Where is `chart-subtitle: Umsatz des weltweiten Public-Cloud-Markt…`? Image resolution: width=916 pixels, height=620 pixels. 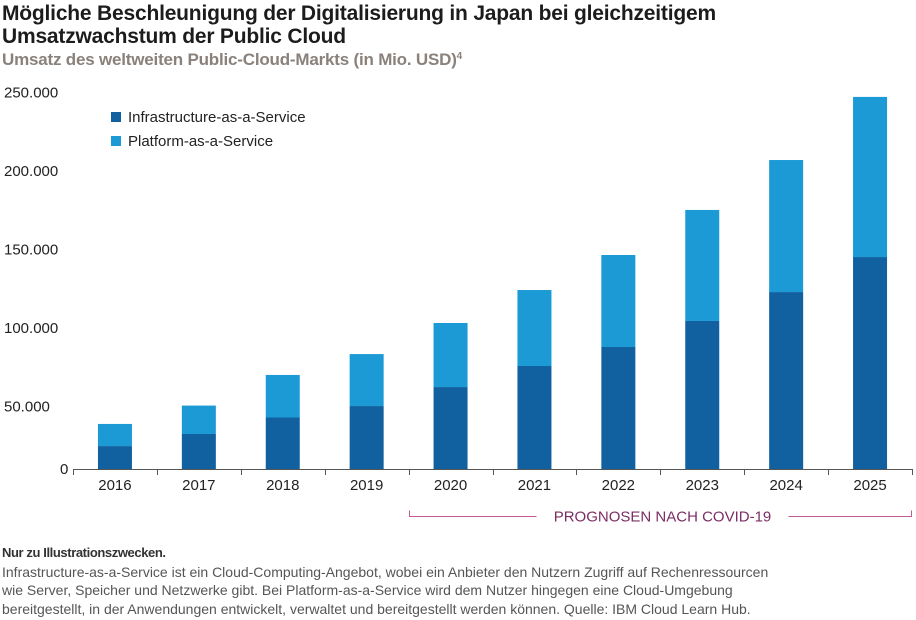
chart-subtitle: Umsatz des weltweiten Public-Cloud-Markt… is located at coordinates (232, 60).